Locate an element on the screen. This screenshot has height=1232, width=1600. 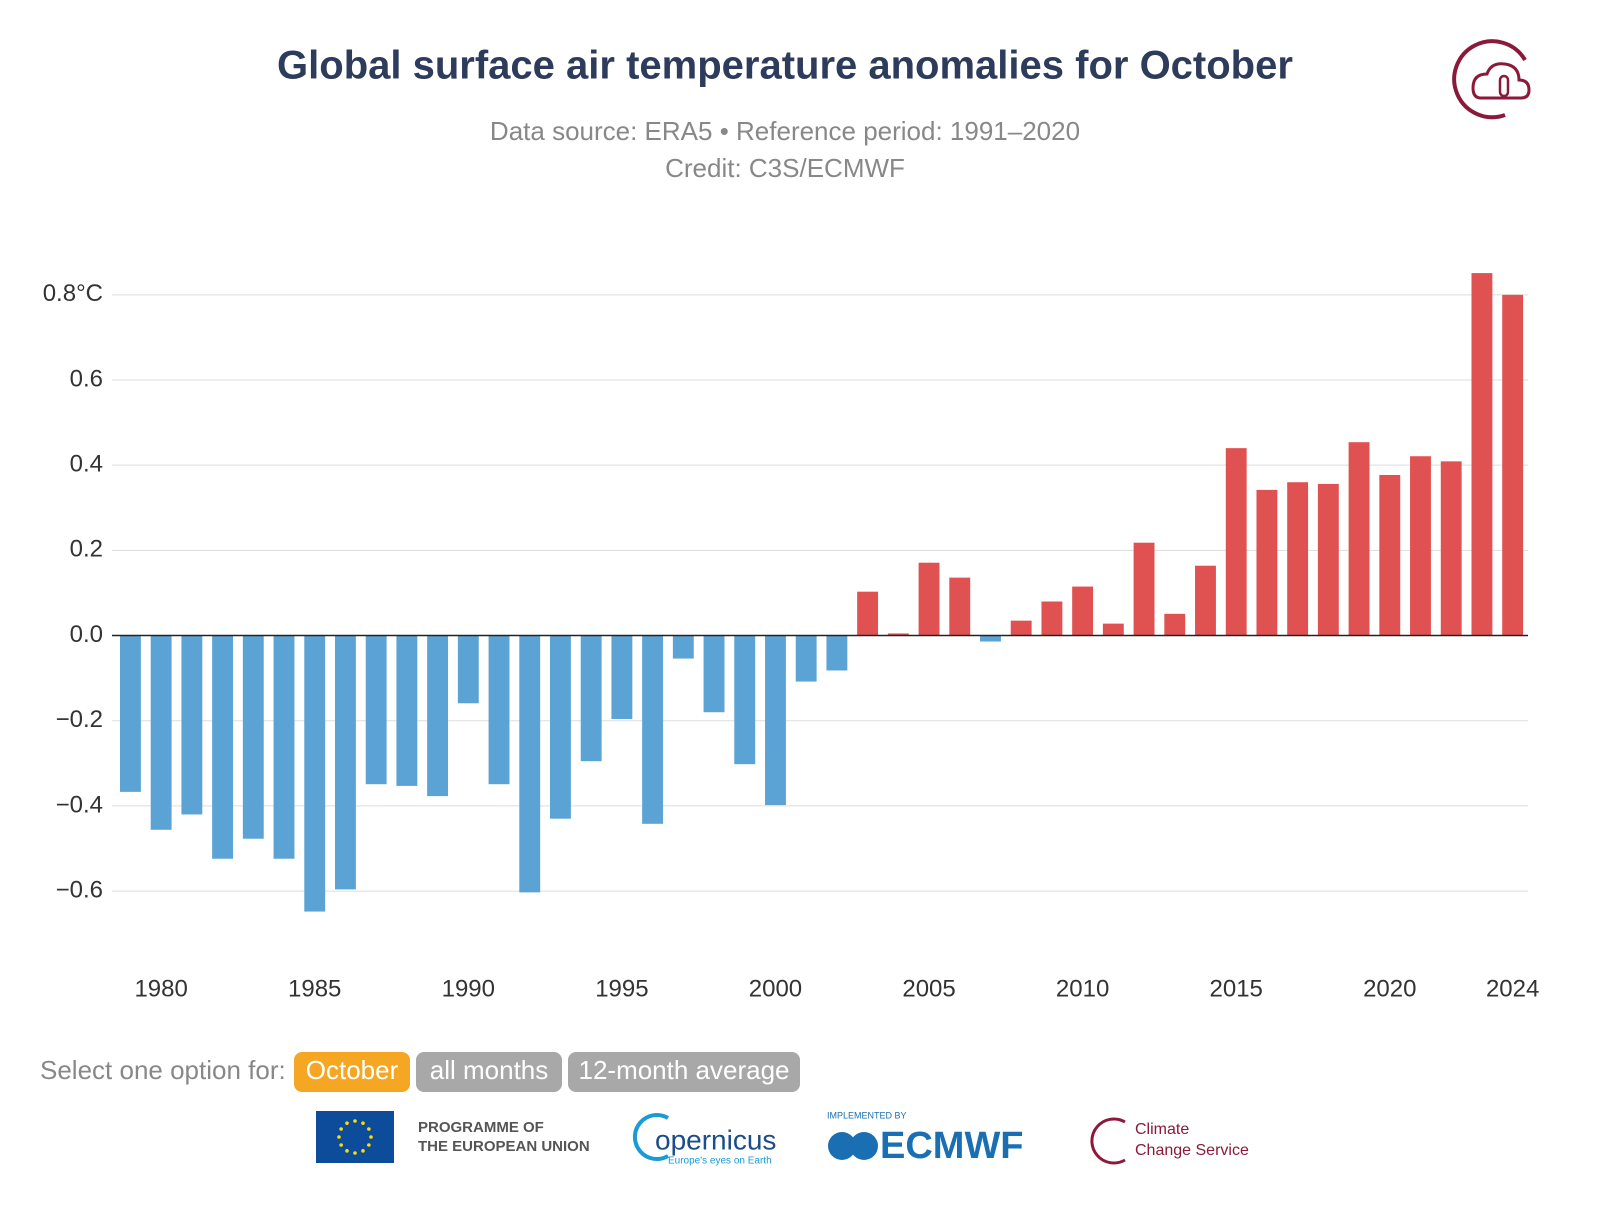
y-tick-label: −0.6 is located at coordinates (79, 889).